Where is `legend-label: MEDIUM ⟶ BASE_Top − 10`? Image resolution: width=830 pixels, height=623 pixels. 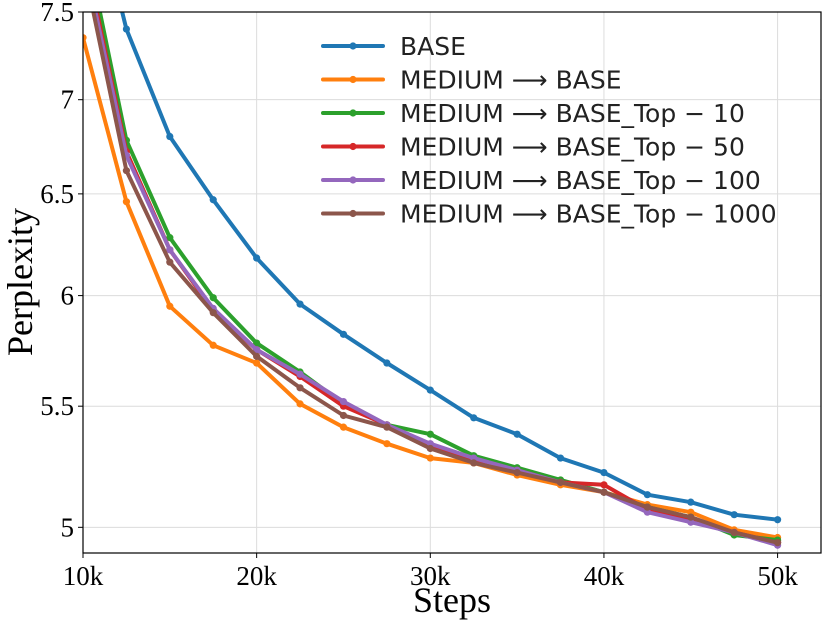 legend-label: MEDIUM ⟶ BASE_Top − 10 is located at coordinates (572, 113).